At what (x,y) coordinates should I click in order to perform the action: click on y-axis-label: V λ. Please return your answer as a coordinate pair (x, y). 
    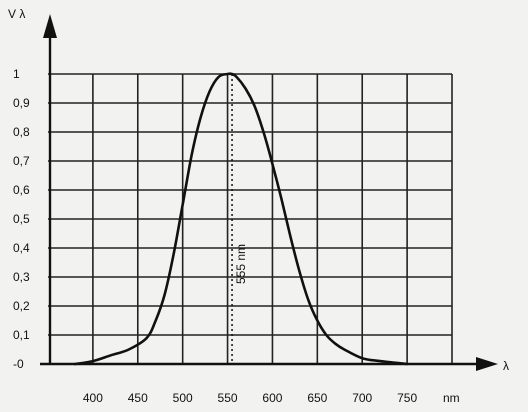
    Looking at the image, I should click on (16, 14).